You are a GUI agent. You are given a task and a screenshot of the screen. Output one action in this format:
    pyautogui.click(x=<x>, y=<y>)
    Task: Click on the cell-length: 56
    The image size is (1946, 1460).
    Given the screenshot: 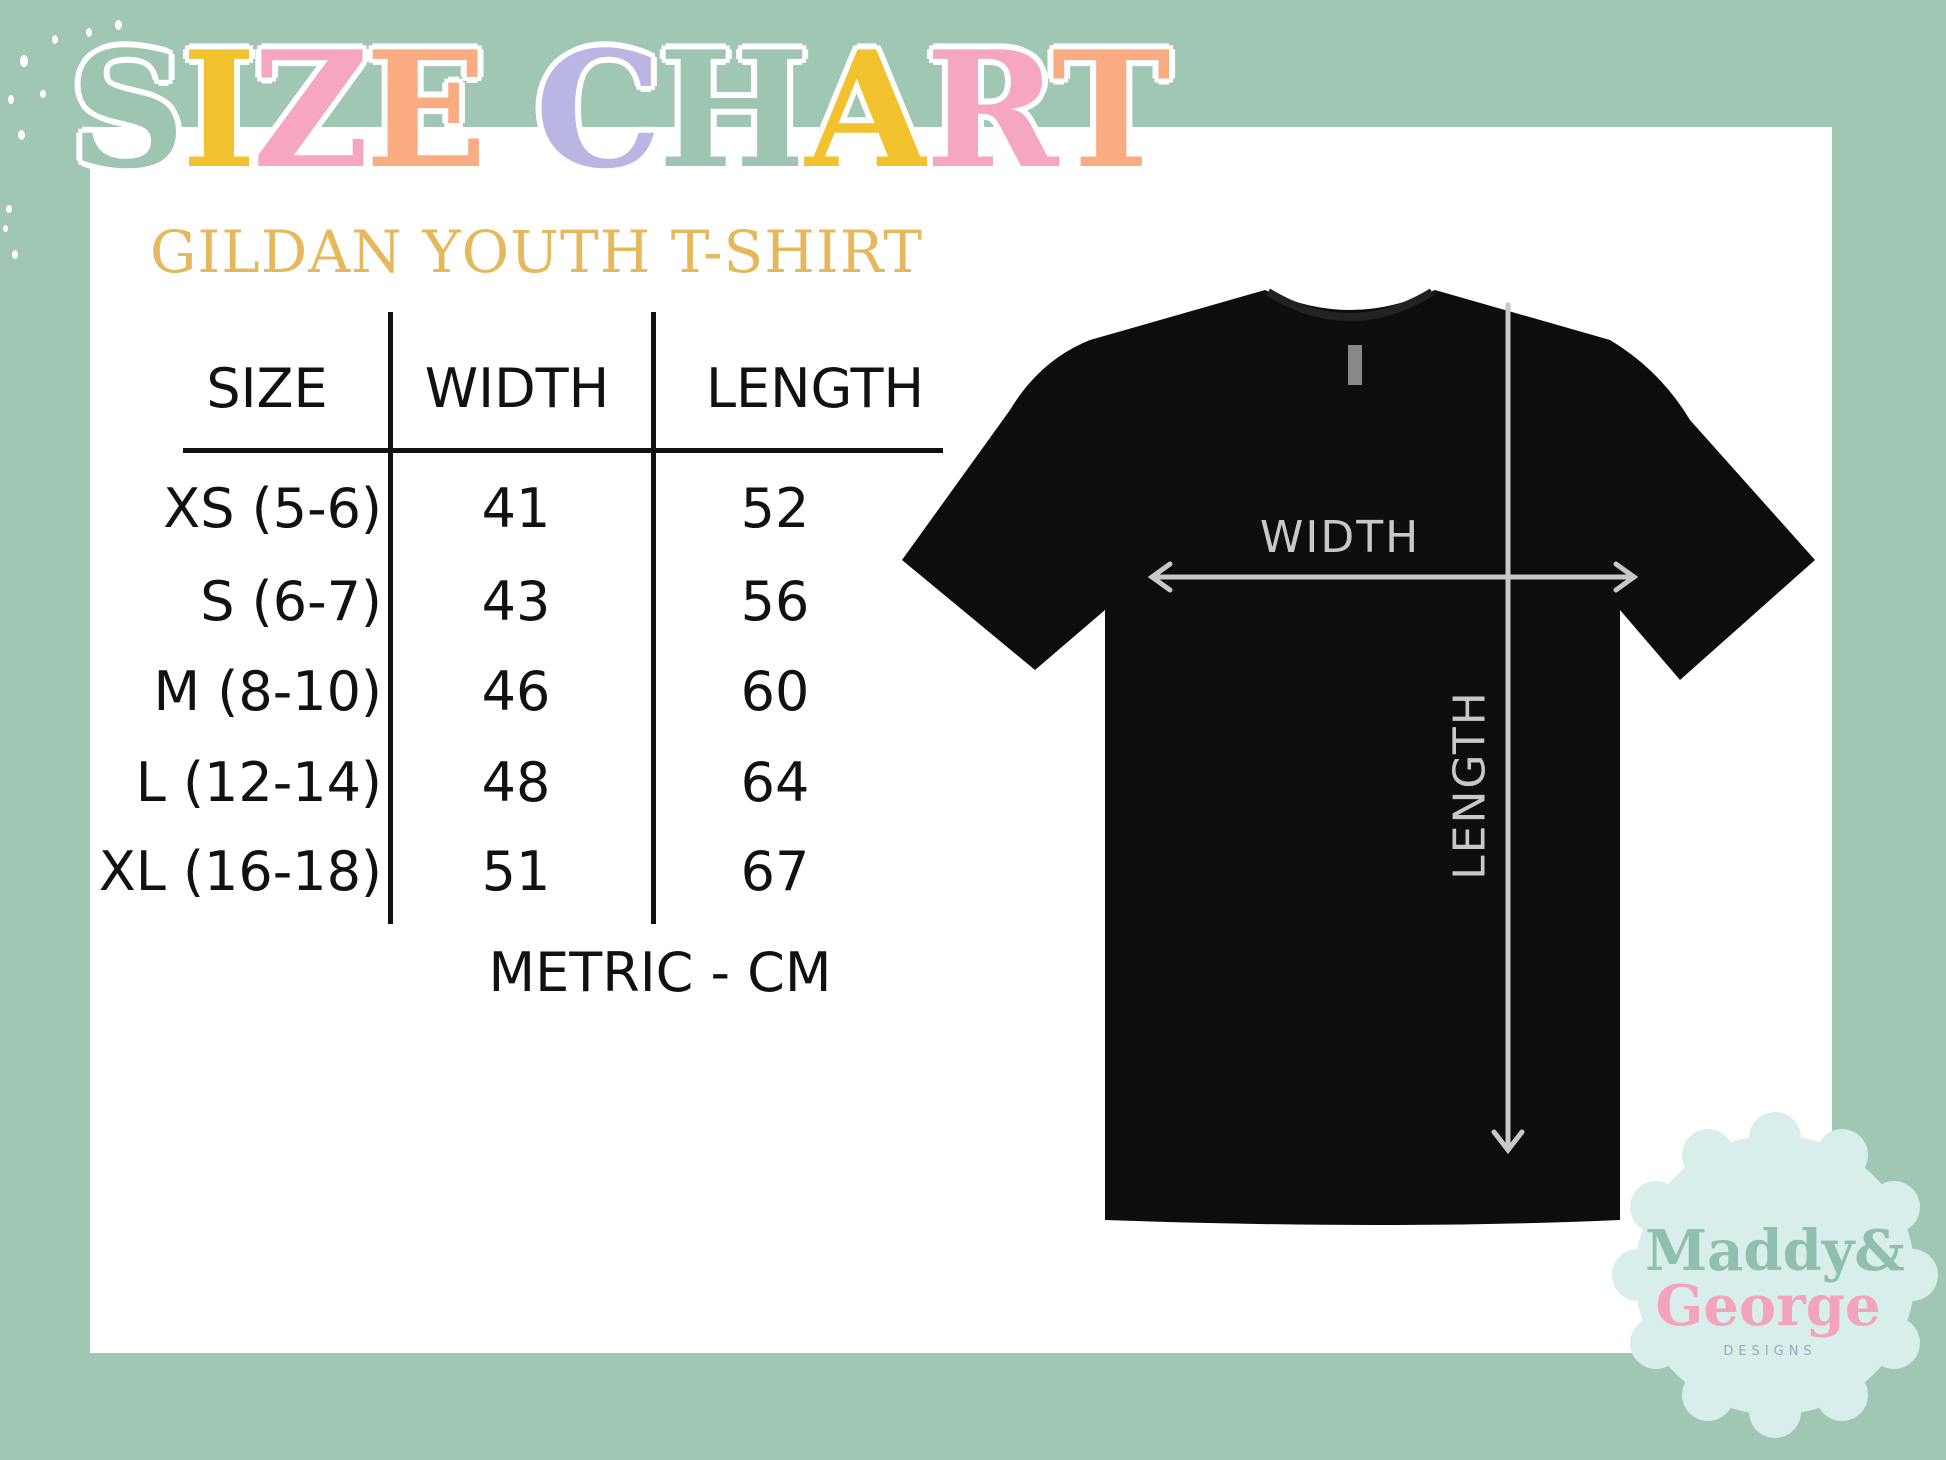 What is the action you would take?
    pyautogui.click(x=775, y=601)
    